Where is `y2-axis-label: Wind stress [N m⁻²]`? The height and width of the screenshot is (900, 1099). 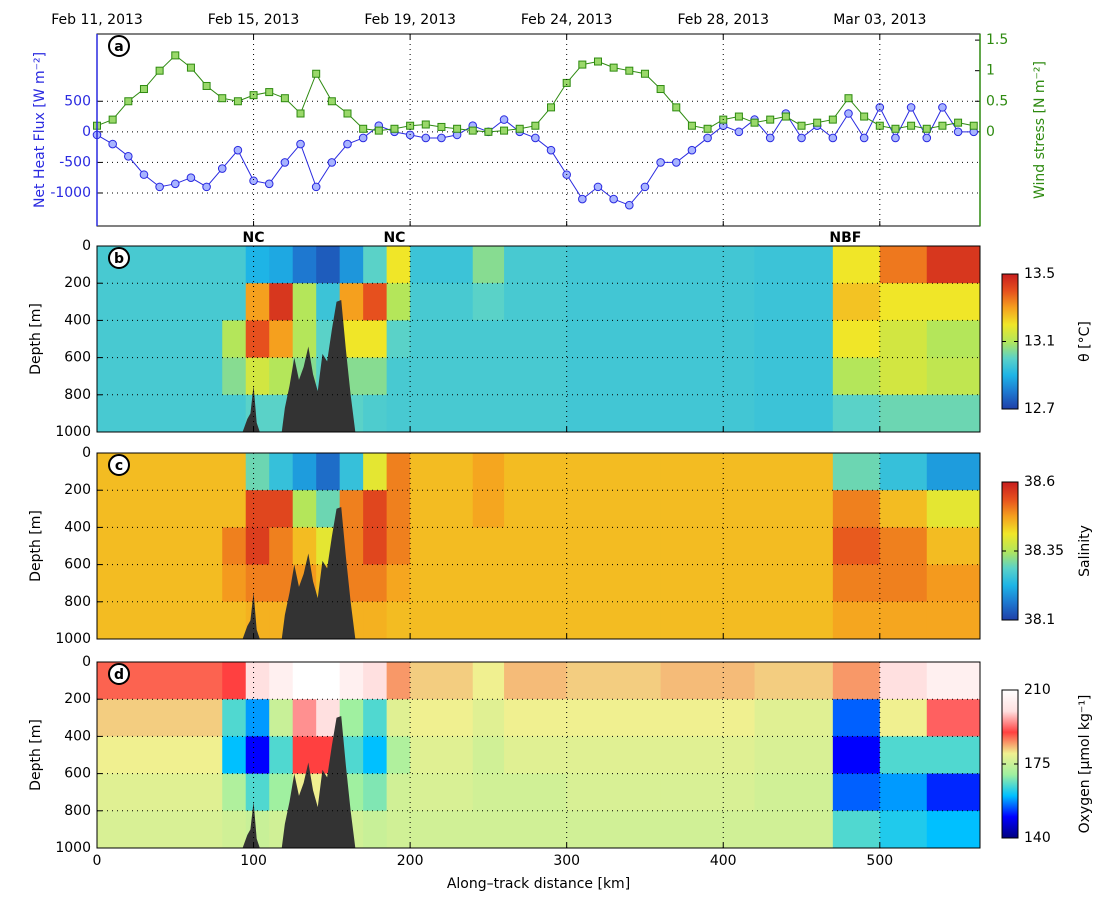 y2-axis-label: Wind stress [N m⁻²] is located at coordinates (1040, 130).